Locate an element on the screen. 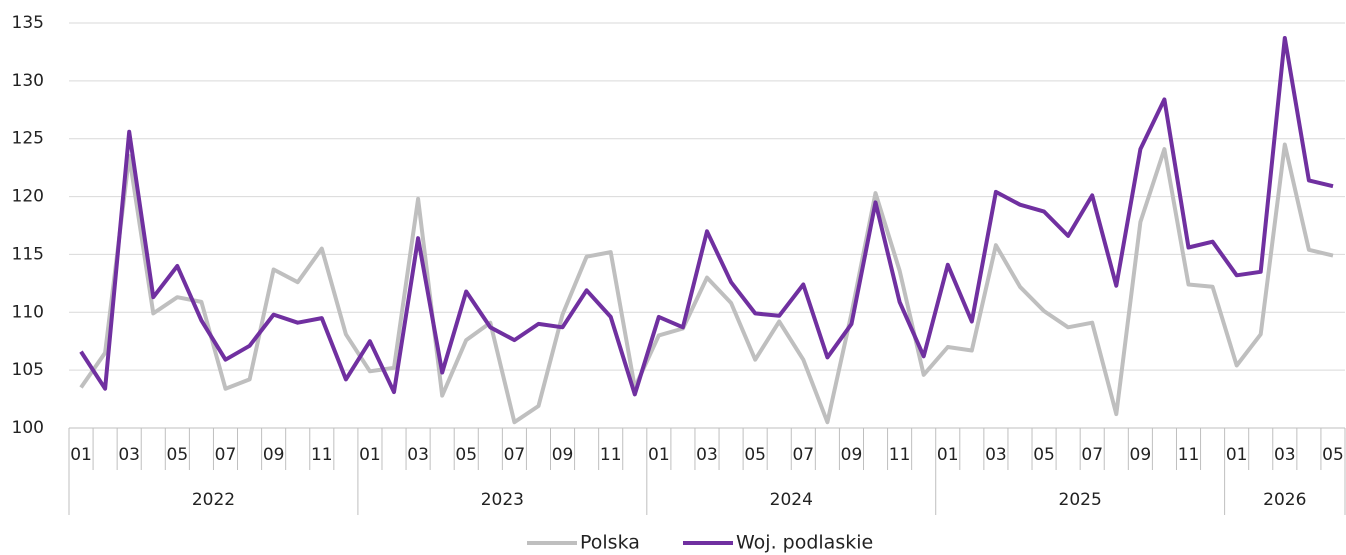  y-tick-label: 105 is located at coordinates (28, 370).